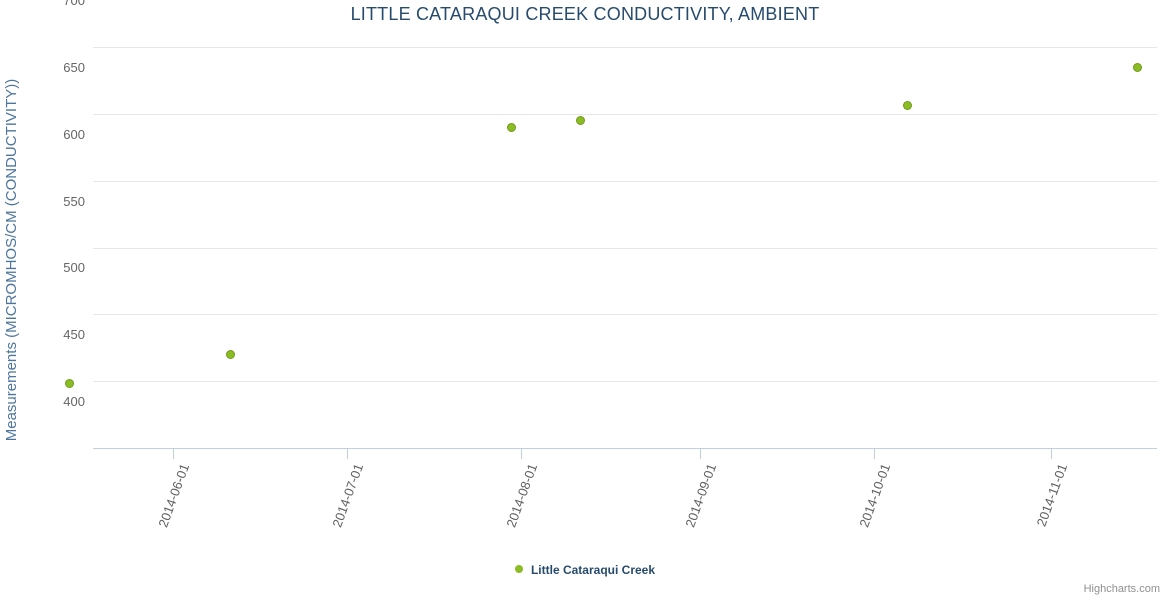  What do you see at coordinates (60, 204) in the screenshot?
I see `y-axis-tick-labels: 700 650 600 550 500 450 400` at bounding box center [60, 204].